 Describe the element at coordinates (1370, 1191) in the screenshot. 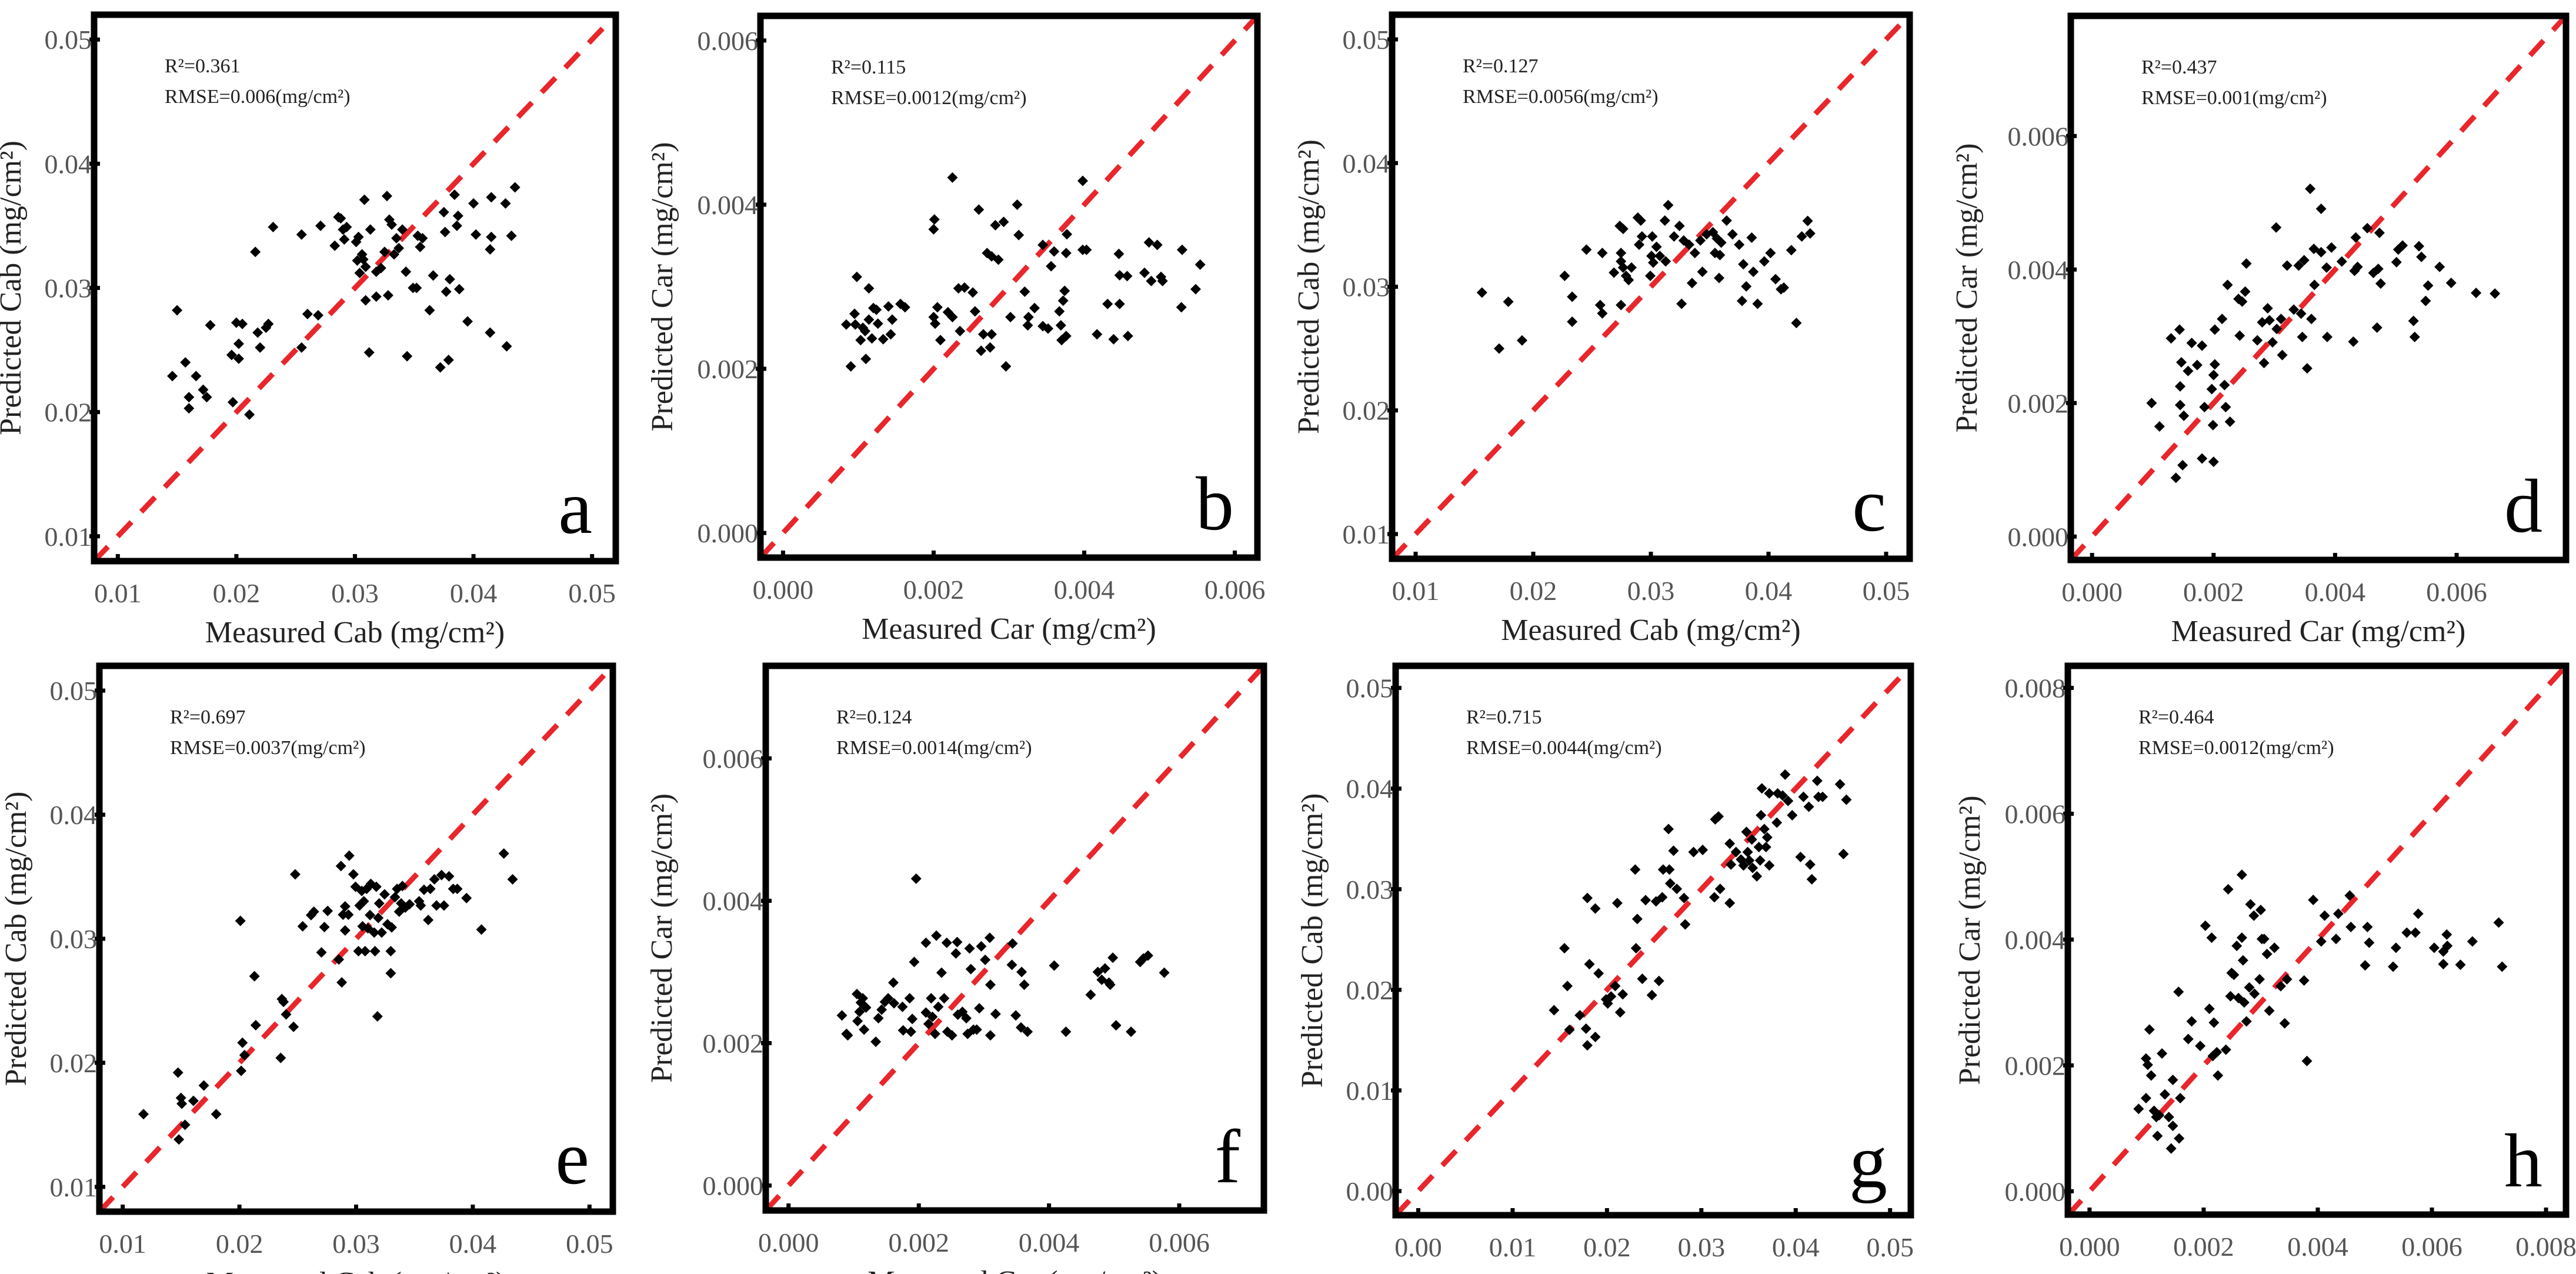

I see `y-tick-label: 0.00` at that location.